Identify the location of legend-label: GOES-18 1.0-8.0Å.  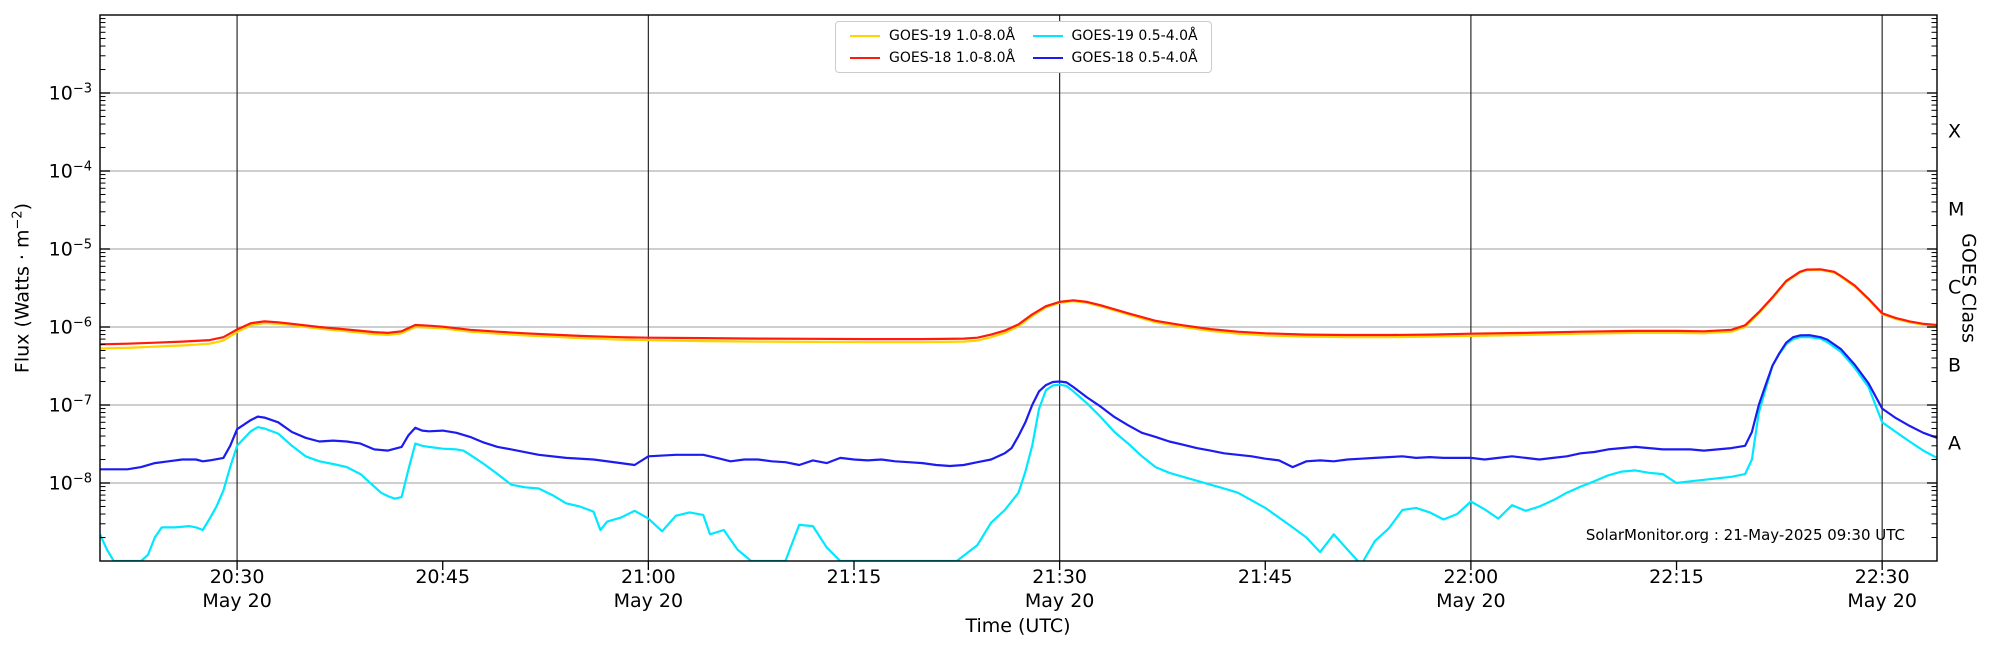
(952, 58).